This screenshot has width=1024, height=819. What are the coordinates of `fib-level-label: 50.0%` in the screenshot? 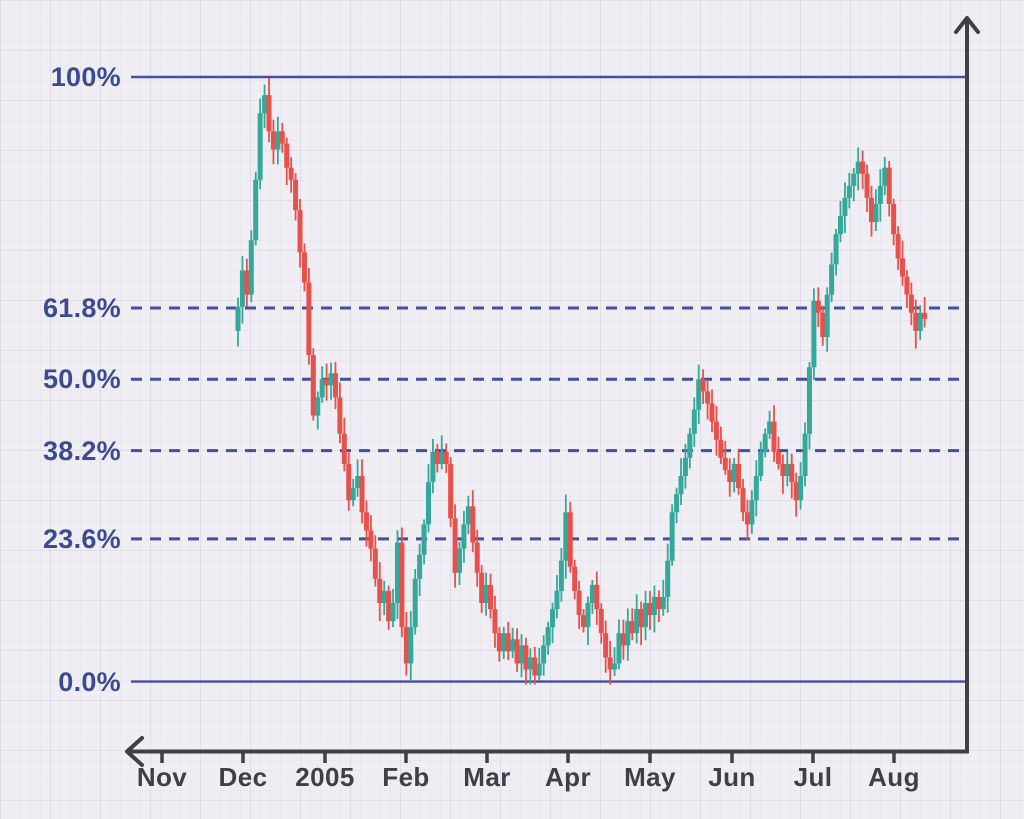 It's located at (81, 379).